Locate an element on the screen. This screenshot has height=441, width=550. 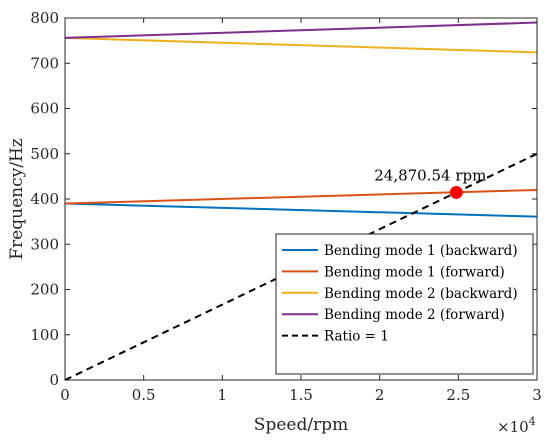
x-tick-label: 1 is located at coordinates (223, 395).